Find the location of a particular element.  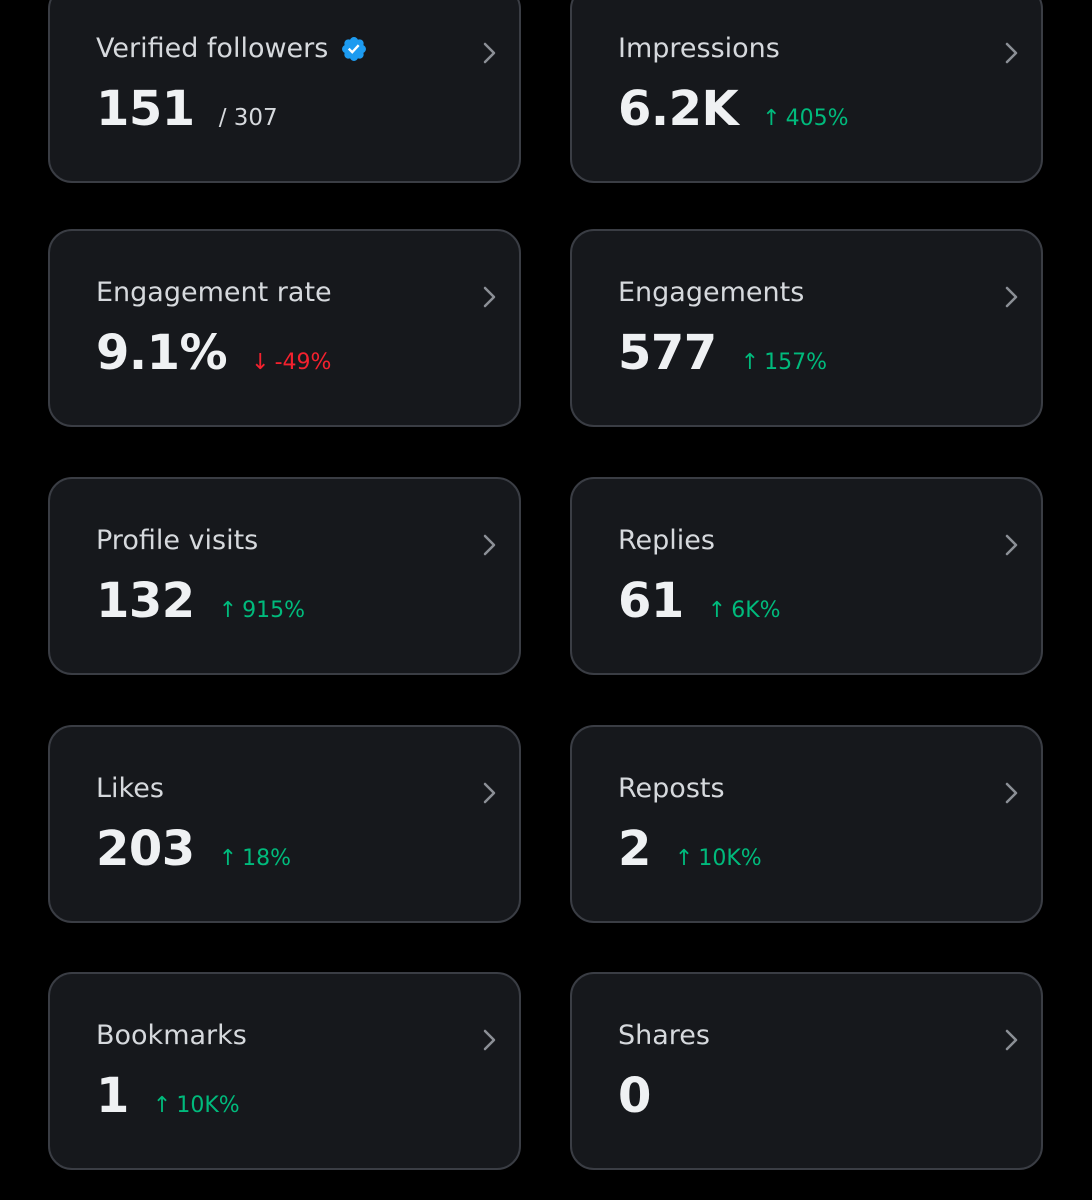

card-value-row: 132 ↑ 915% is located at coordinates (200, 601).